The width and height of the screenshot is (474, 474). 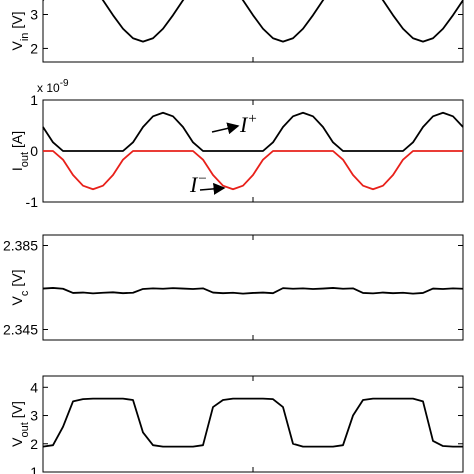 What do you see at coordinates (20, 246) in the screenshot?
I see `y-tick-label: 2.385` at bounding box center [20, 246].